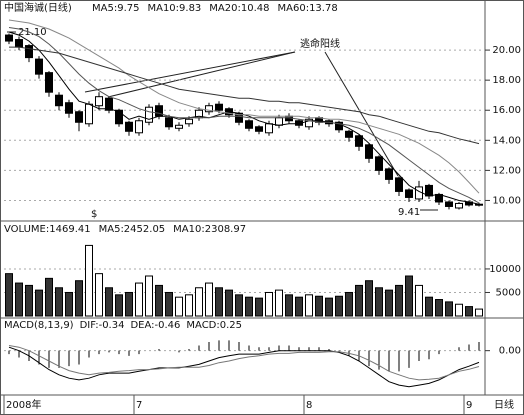  Describe the element at coordinates (38, 7) in the screenshot. I see `chart-title: 中国海诚(日线)` at that location.